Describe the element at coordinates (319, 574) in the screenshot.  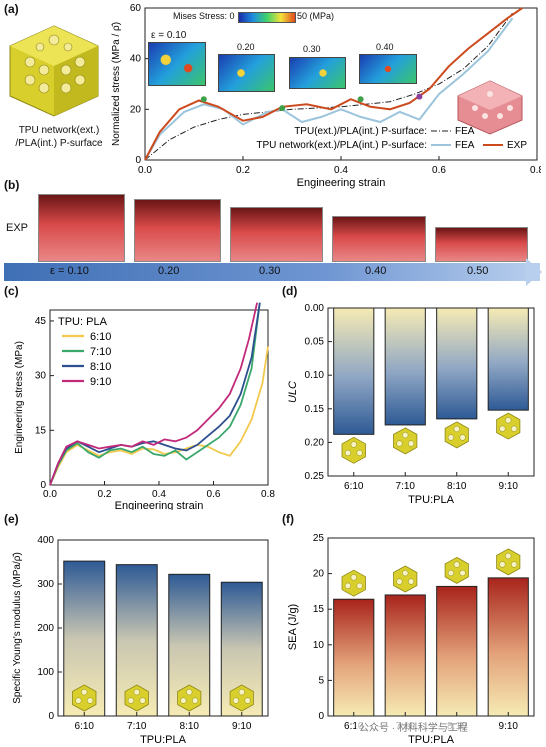
I see `chart-f-ytick-label: 20` at that location.